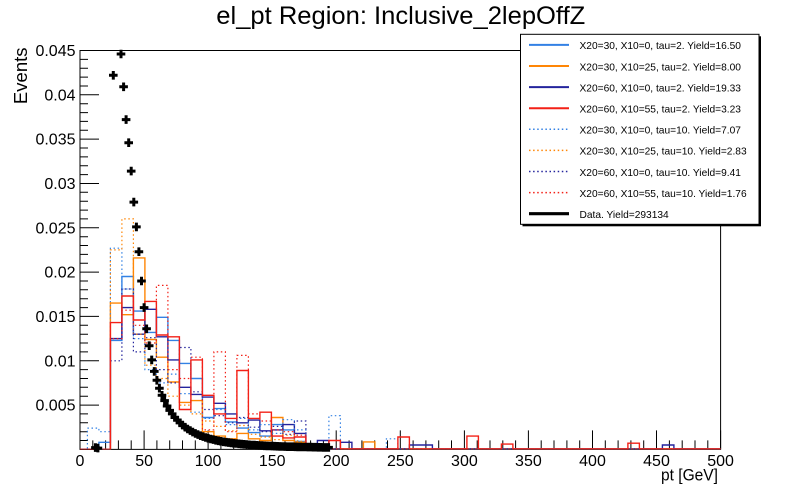 The height and width of the screenshot is (500, 800). I want to click on svg-text: Data. Yield=293134, so click(625, 215).